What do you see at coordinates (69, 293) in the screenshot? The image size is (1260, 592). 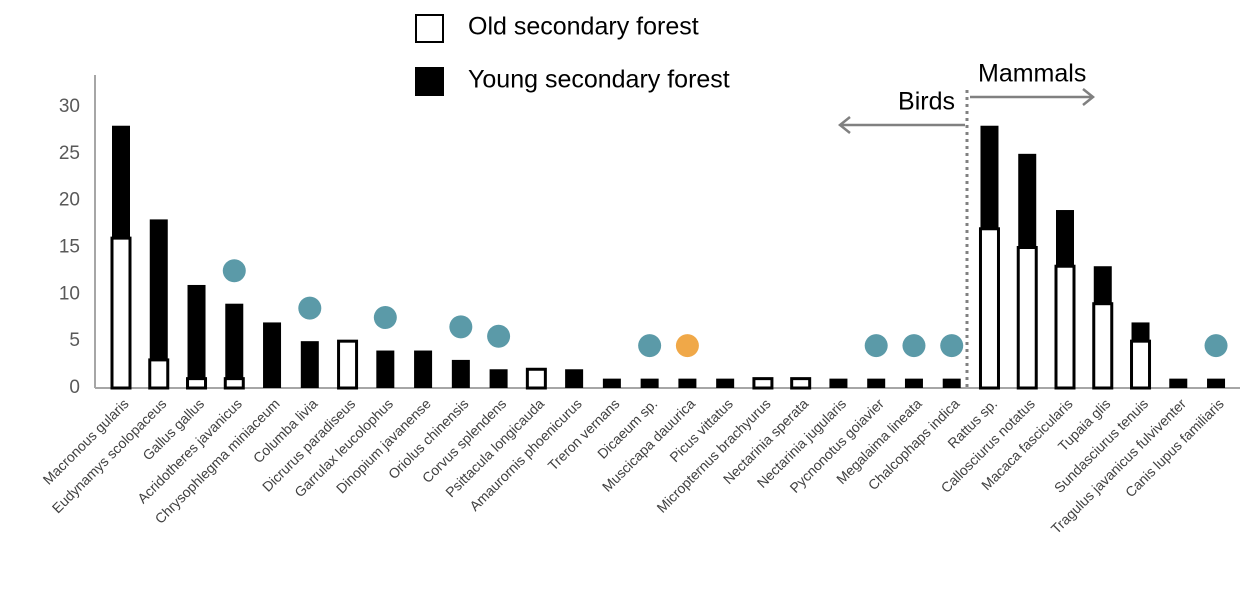 I see `y-tick-label: 10` at bounding box center [69, 293].